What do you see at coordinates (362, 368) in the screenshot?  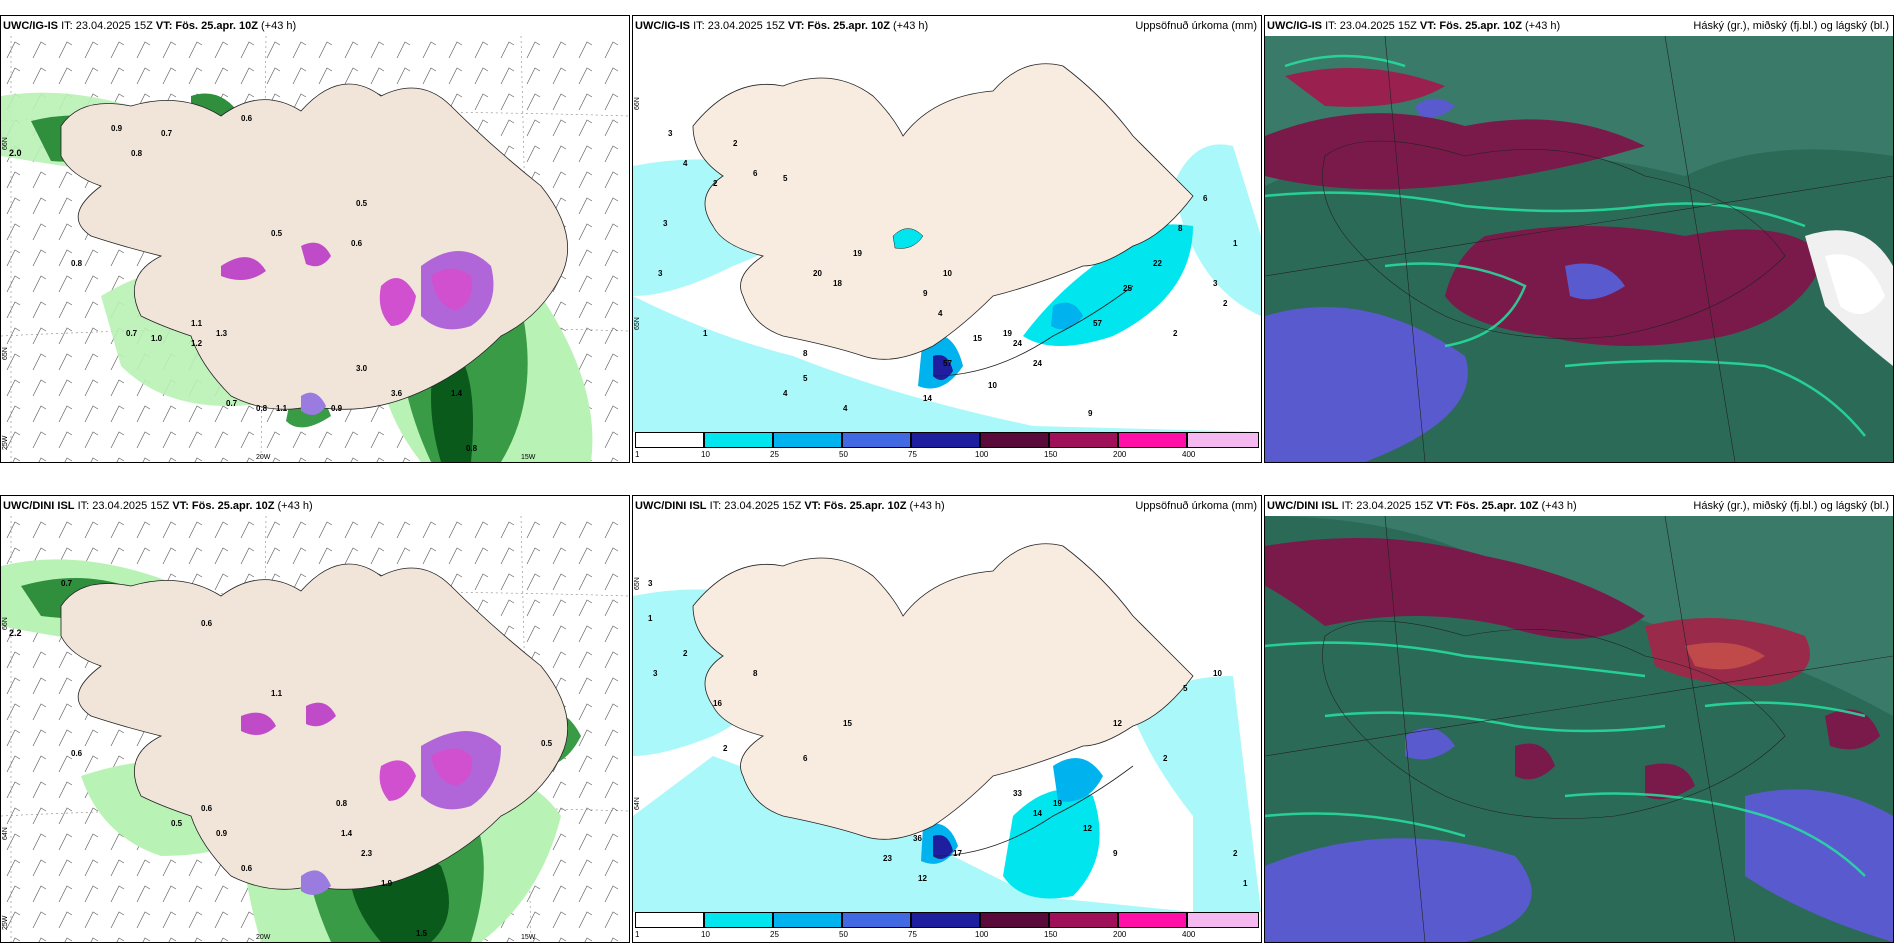 I see `svg-text: 3.0` at bounding box center [362, 368].